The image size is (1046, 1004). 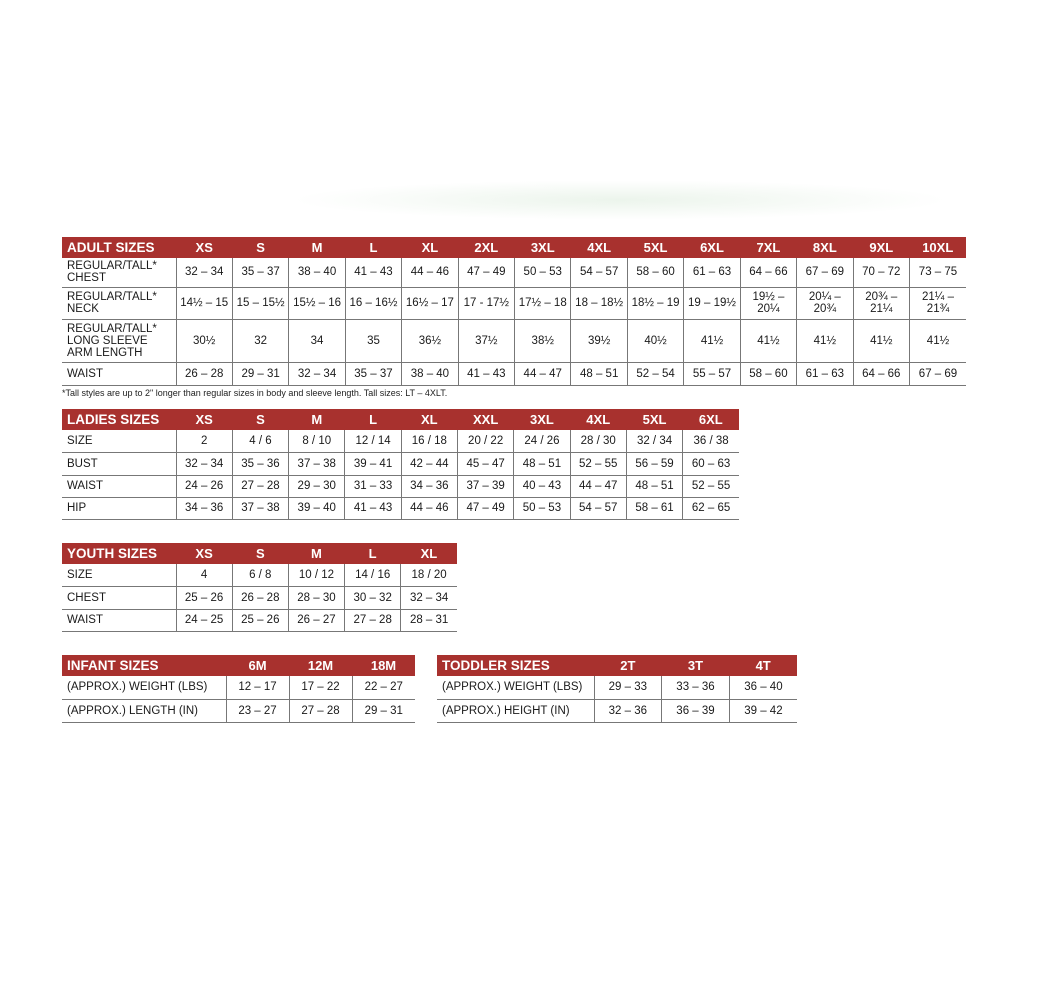 I want to click on size-header: 3XL, so click(x=542, y=247).